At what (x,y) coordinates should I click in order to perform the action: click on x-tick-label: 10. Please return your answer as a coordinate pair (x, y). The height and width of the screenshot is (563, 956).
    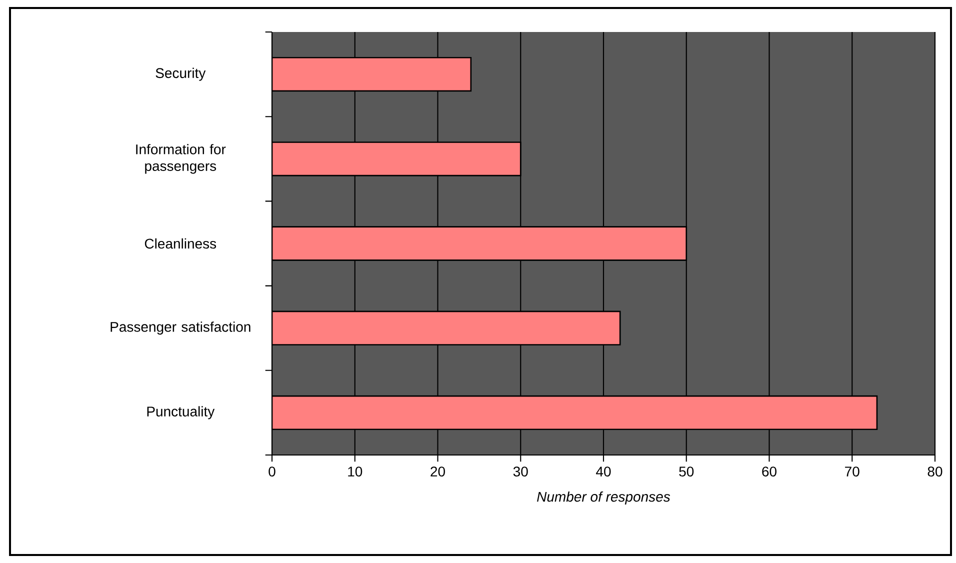
    Looking at the image, I should click on (355, 471).